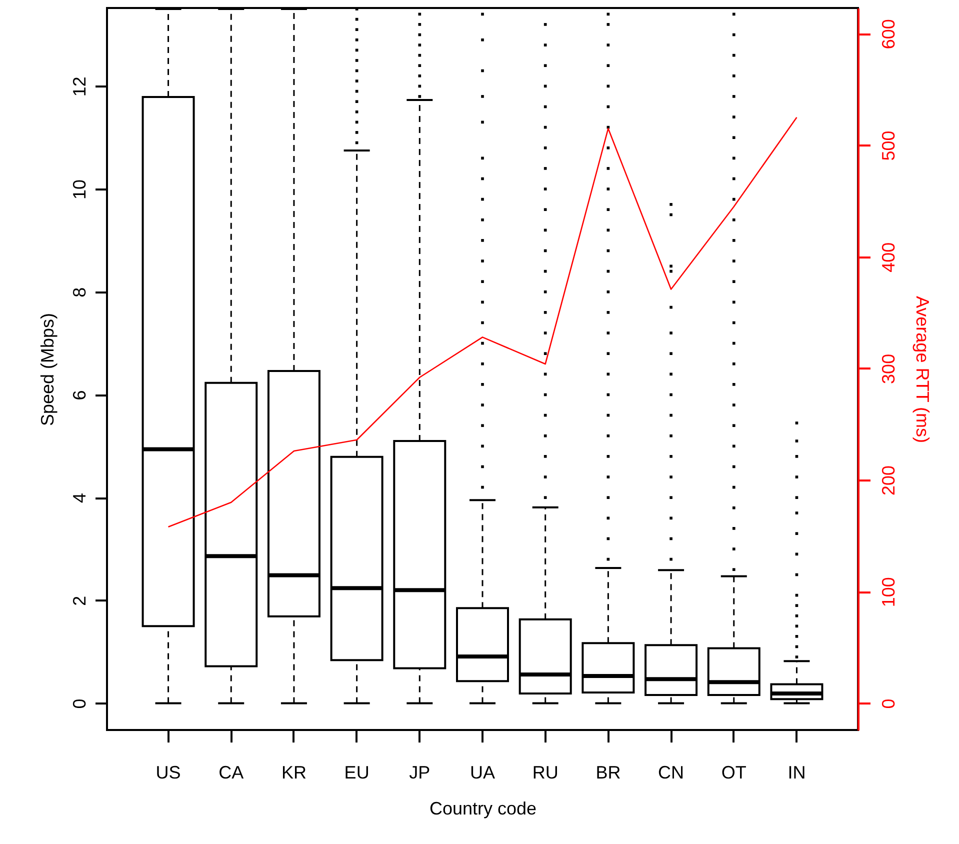 The image size is (959, 844). Describe the element at coordinates (483, 808) in the screenshot. I see `x-axis-title: Country code` at that location.